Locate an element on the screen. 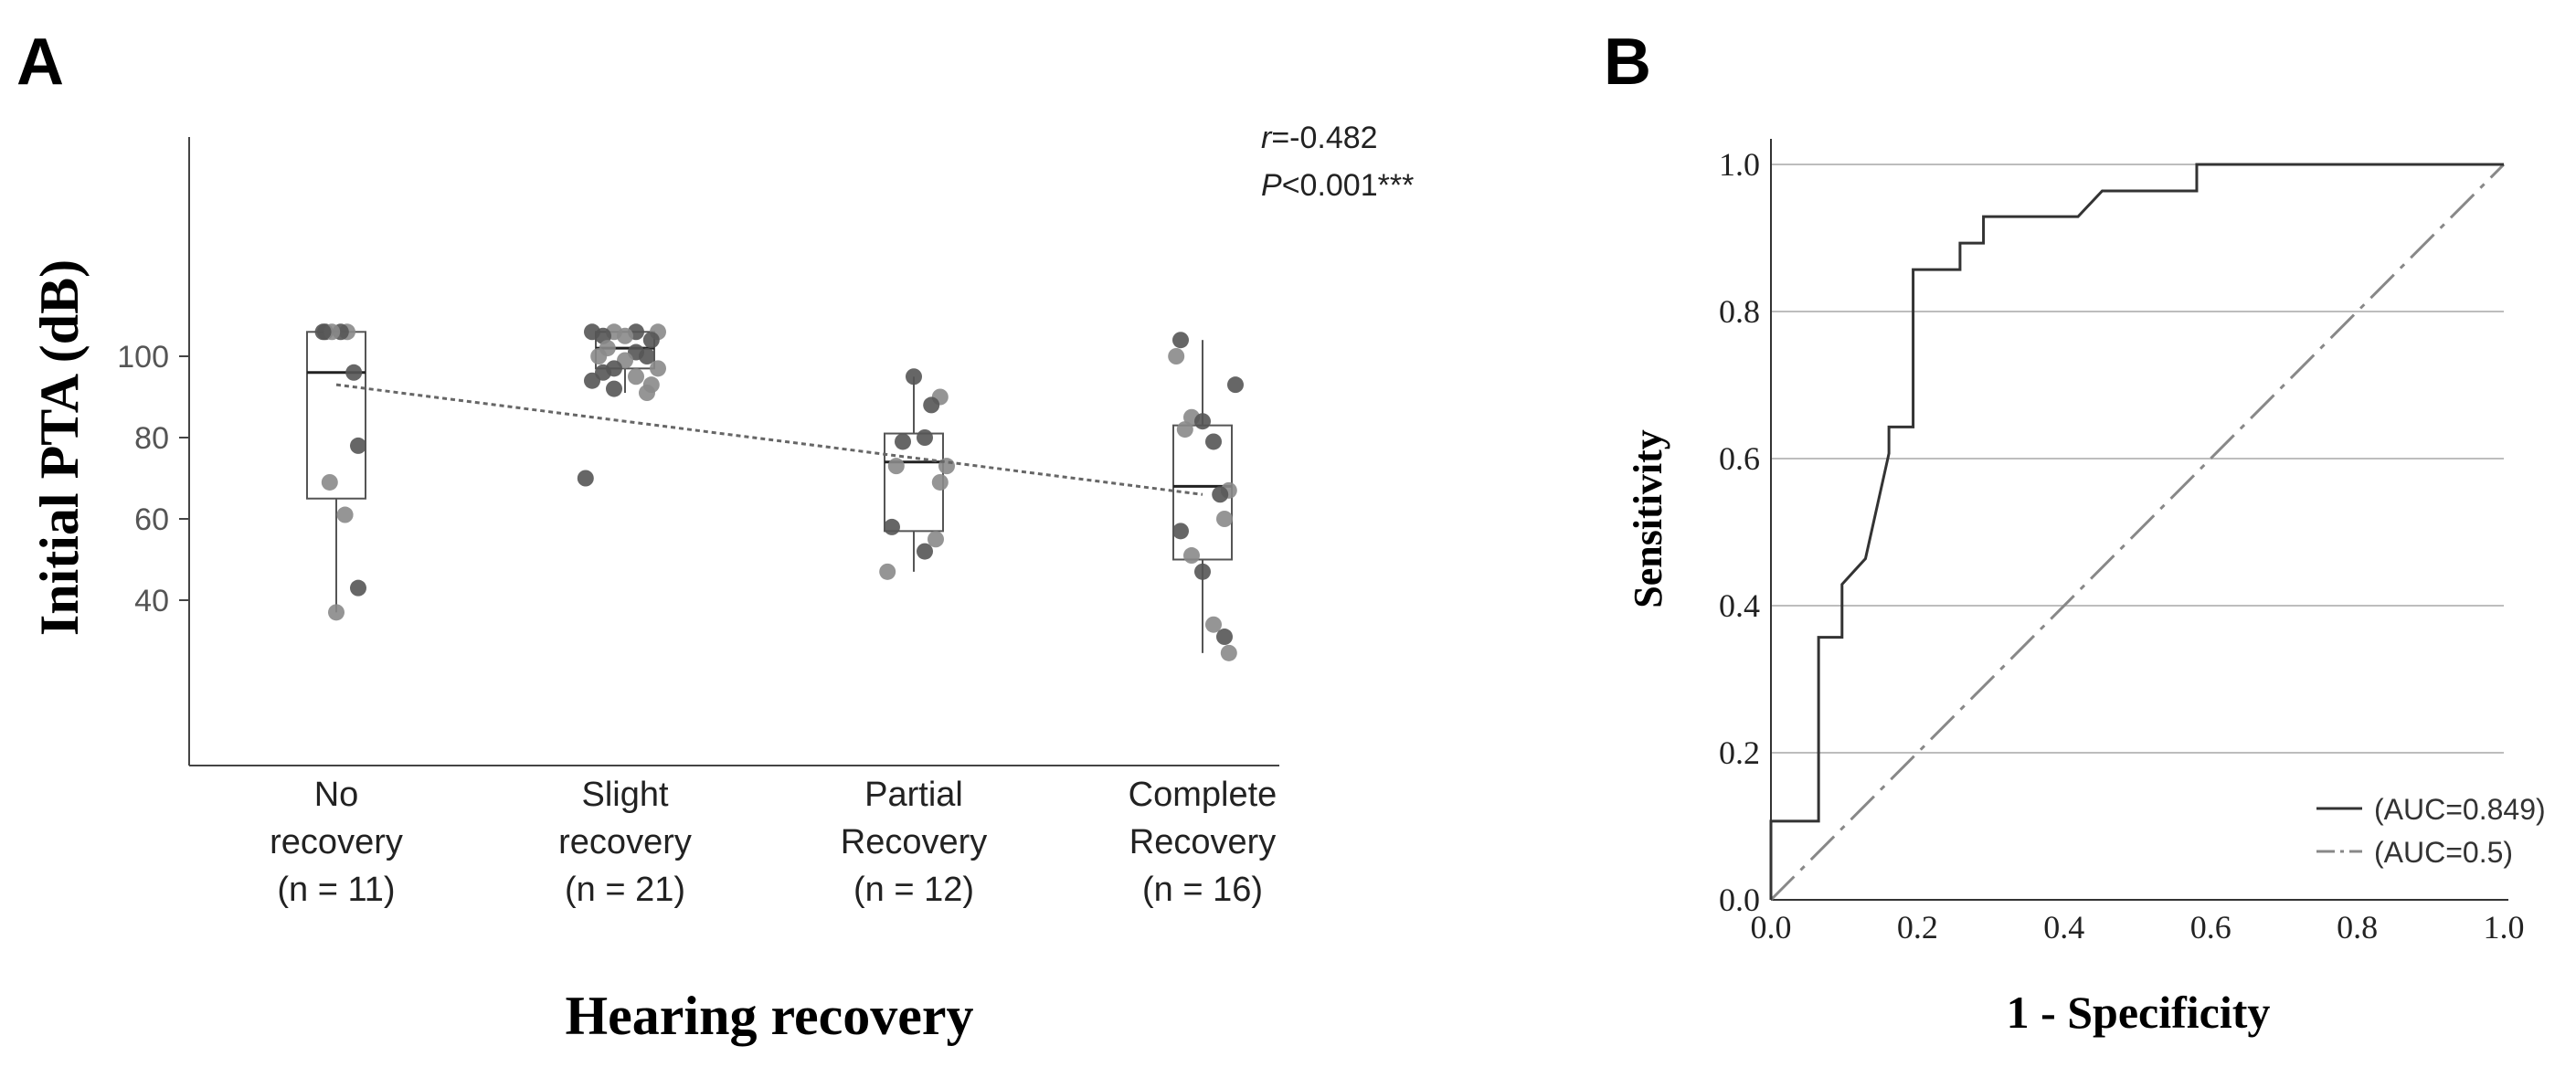 The height and width of the screenshot is (1067, 2576). p-value: <0.001*** is located at coordinates (1348, 186).